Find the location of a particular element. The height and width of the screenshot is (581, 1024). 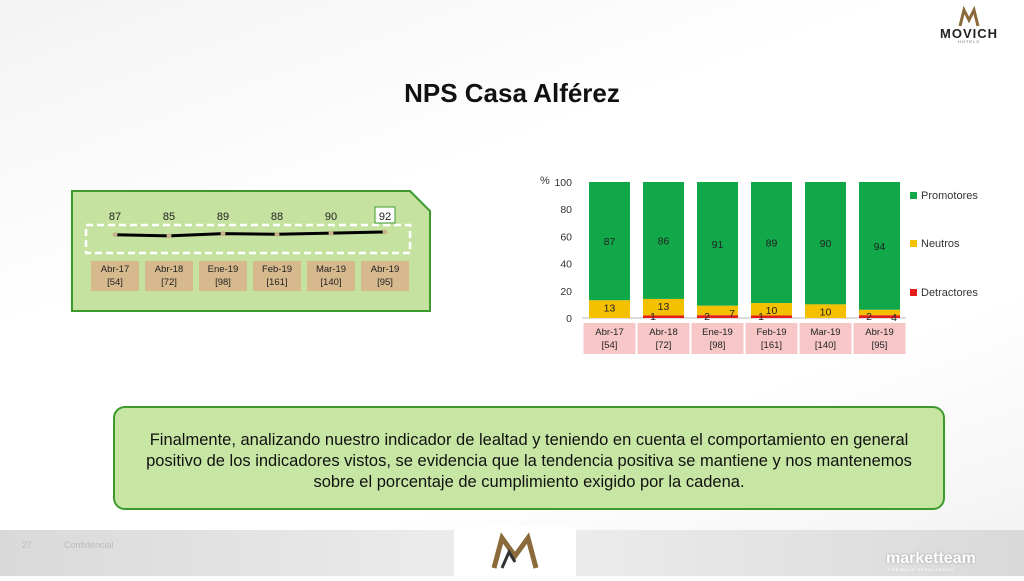

y-tick-label: 60 is located at coordinates (566, 237).